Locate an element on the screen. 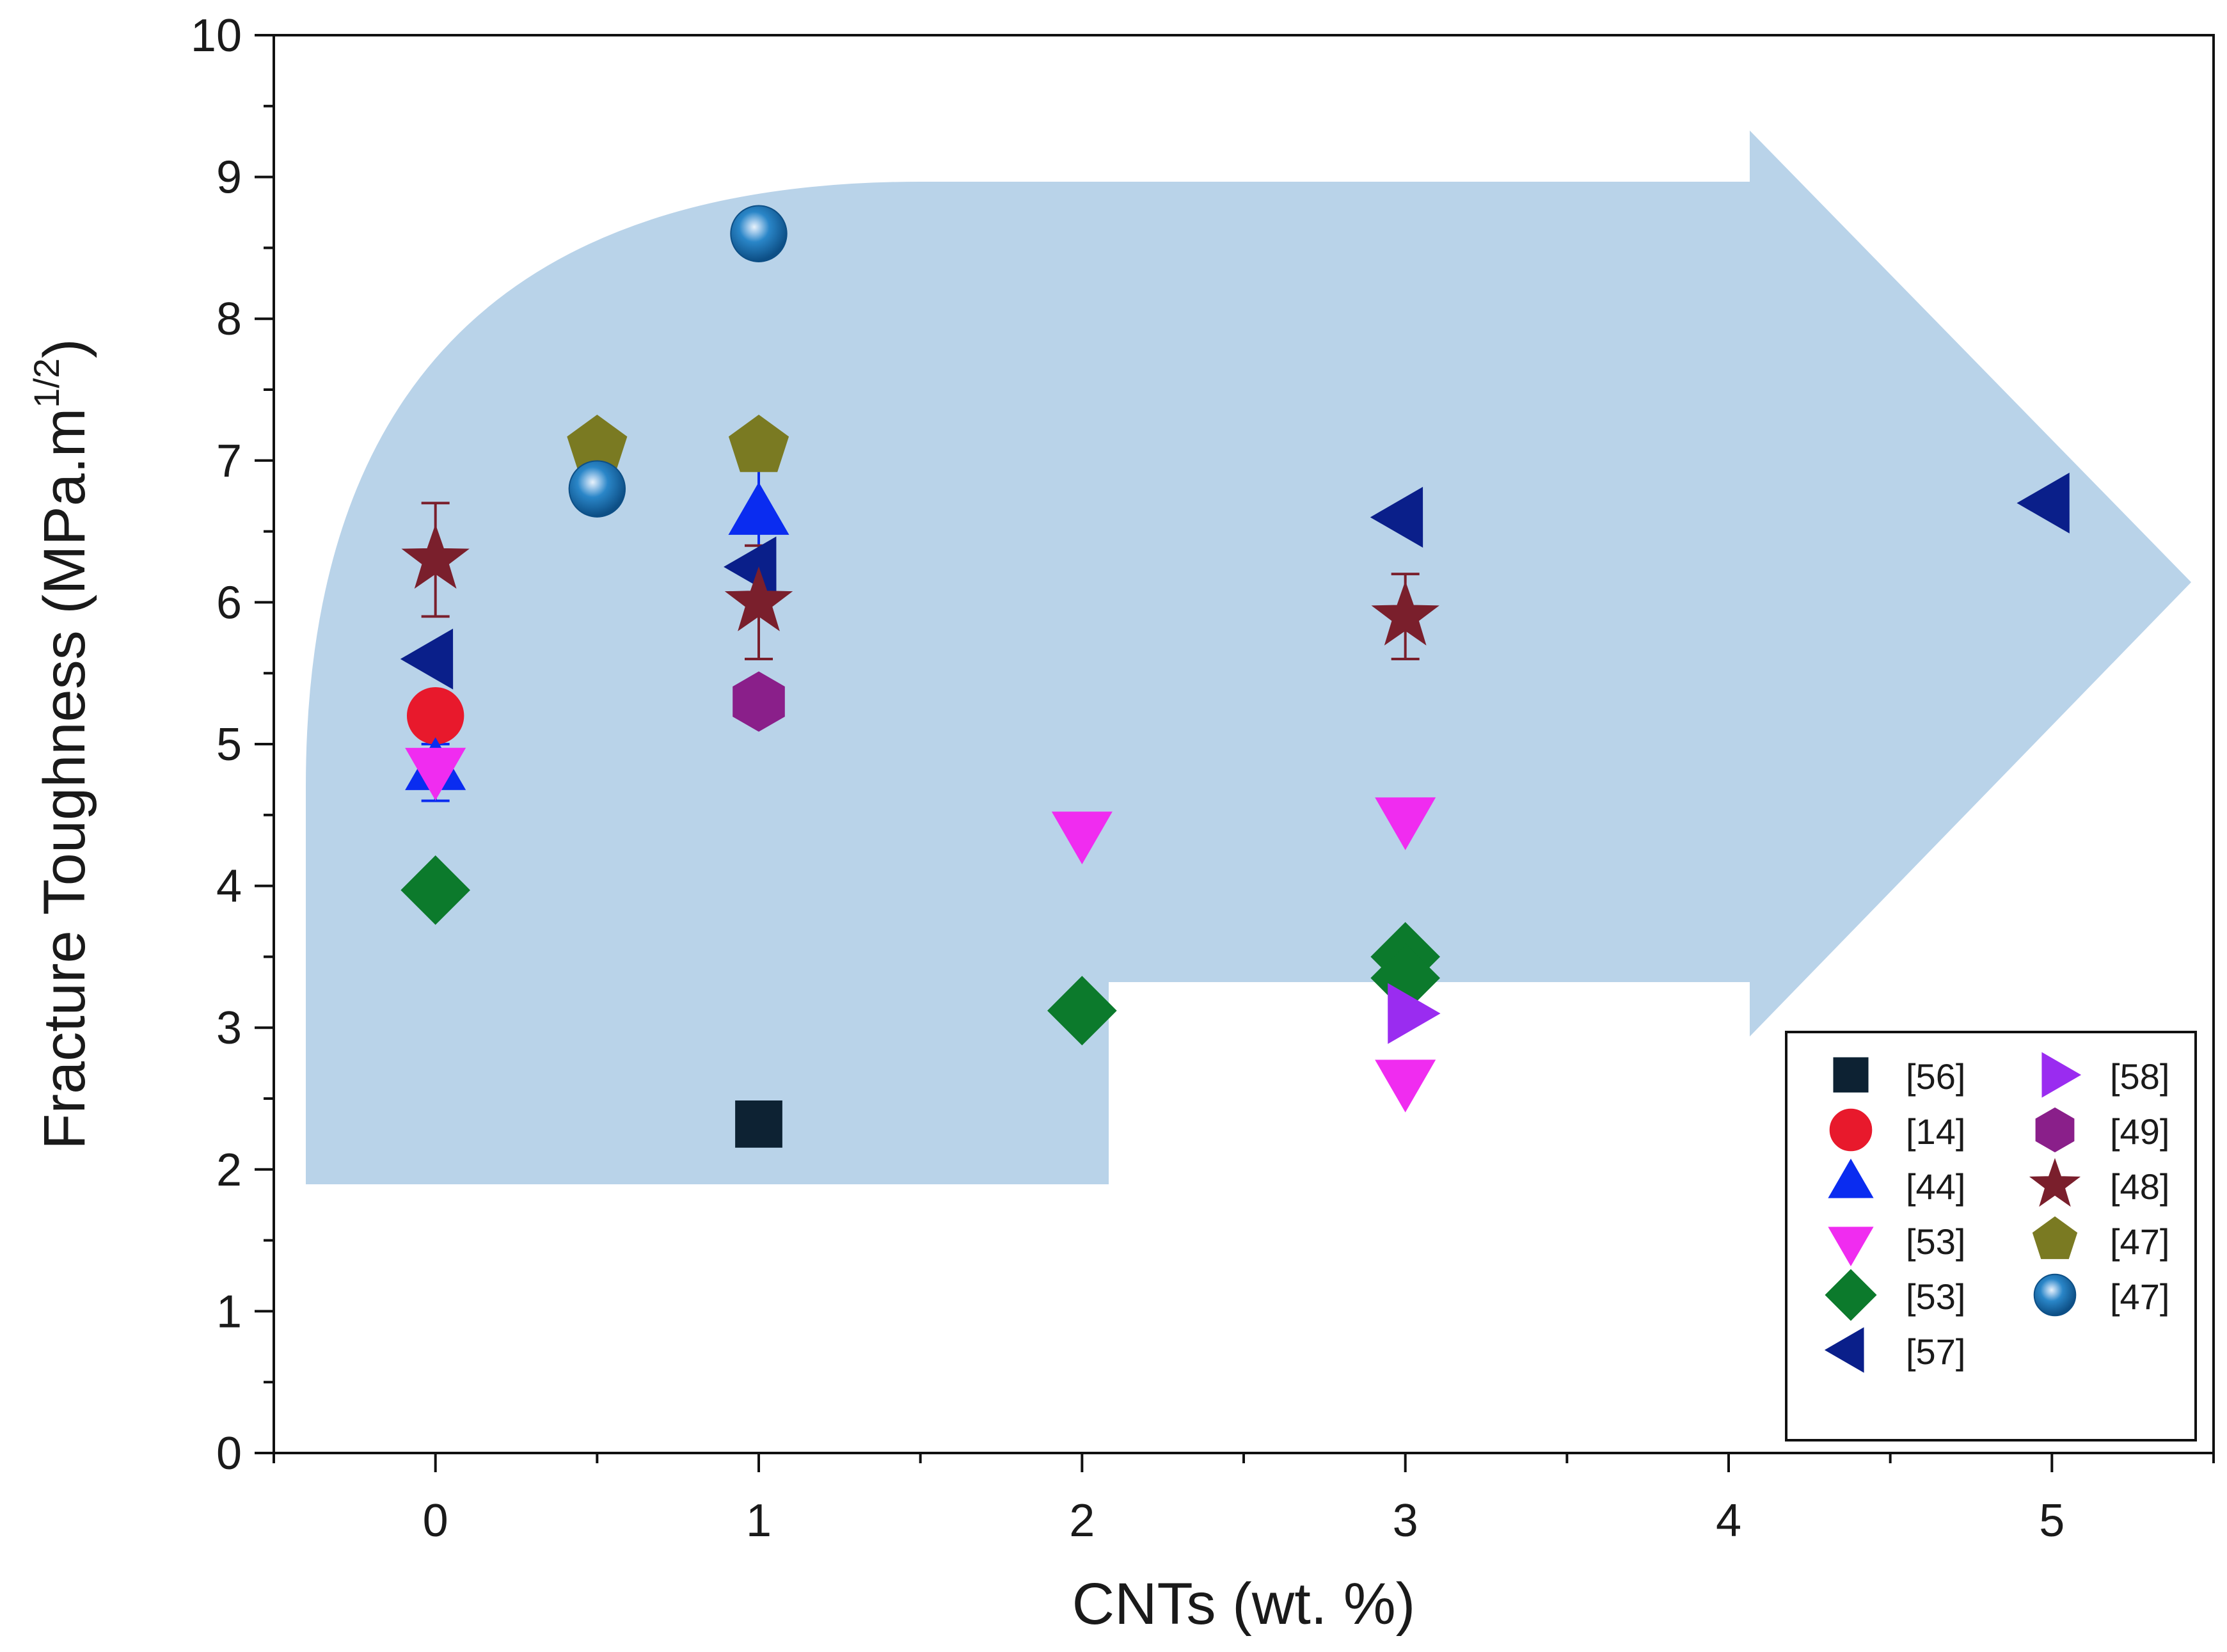 Image resolution: width=2227 pixels, height=1652 pixels. x-axis-tick-labels: 0 1 2 3 4 5 is located at coordinates (1244, 1520).